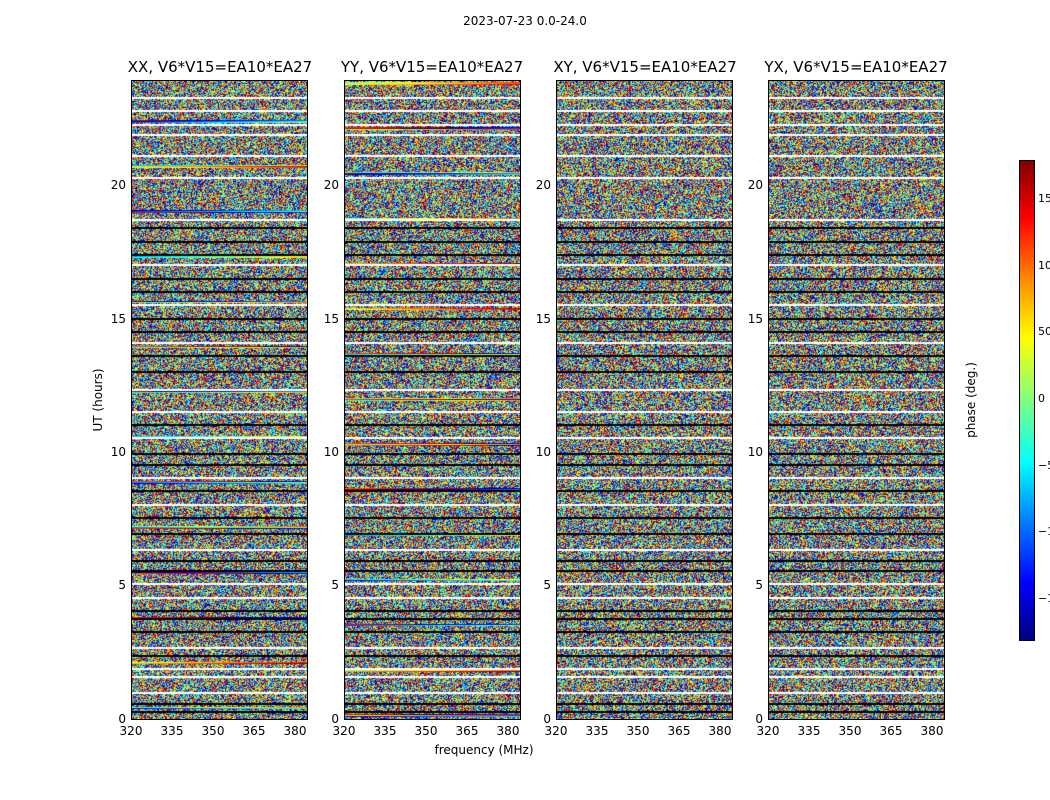 Image resolution: width=1050 pixels, height=800 pixels. What do you see at coordinates (525, 21) in the screenshot?
I see `figure-title: 2023-07-23 0.0-24.0` at bounding box center [525, 21].